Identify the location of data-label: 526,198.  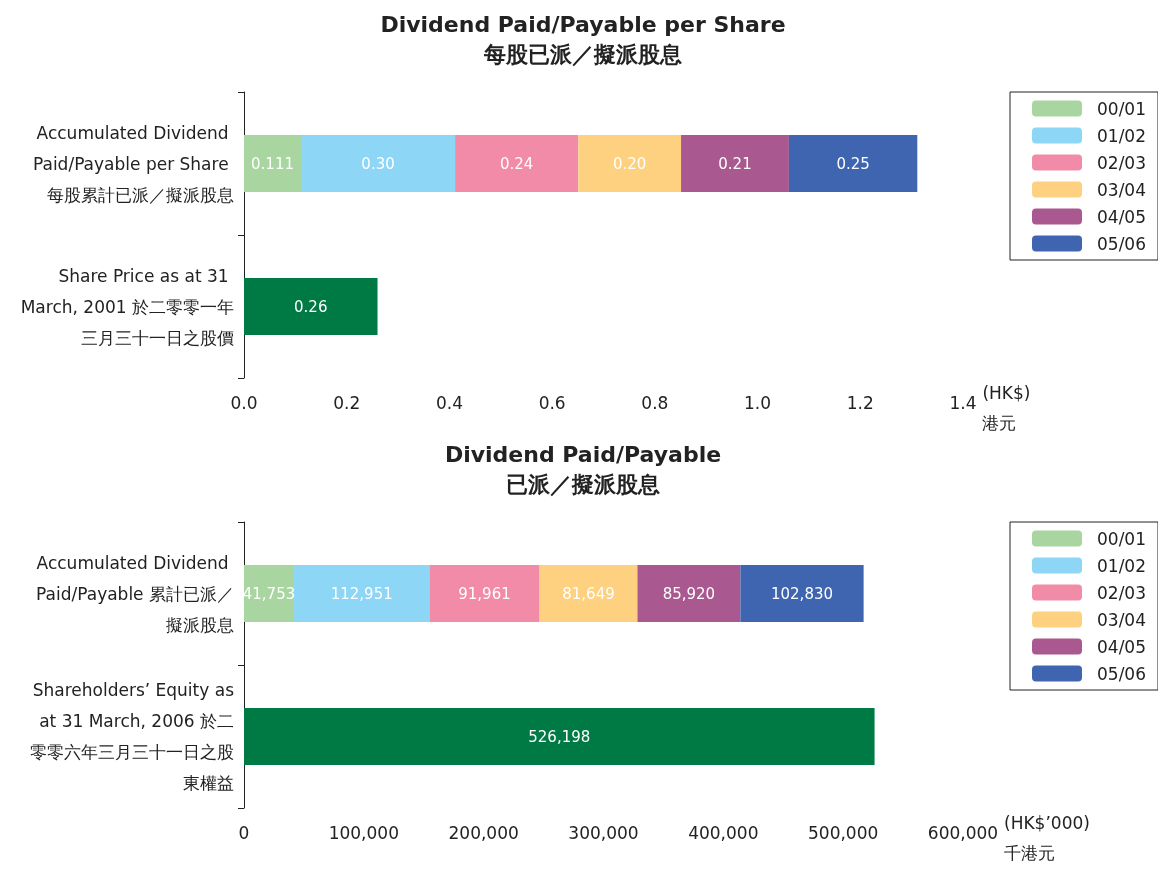
(559, 736).